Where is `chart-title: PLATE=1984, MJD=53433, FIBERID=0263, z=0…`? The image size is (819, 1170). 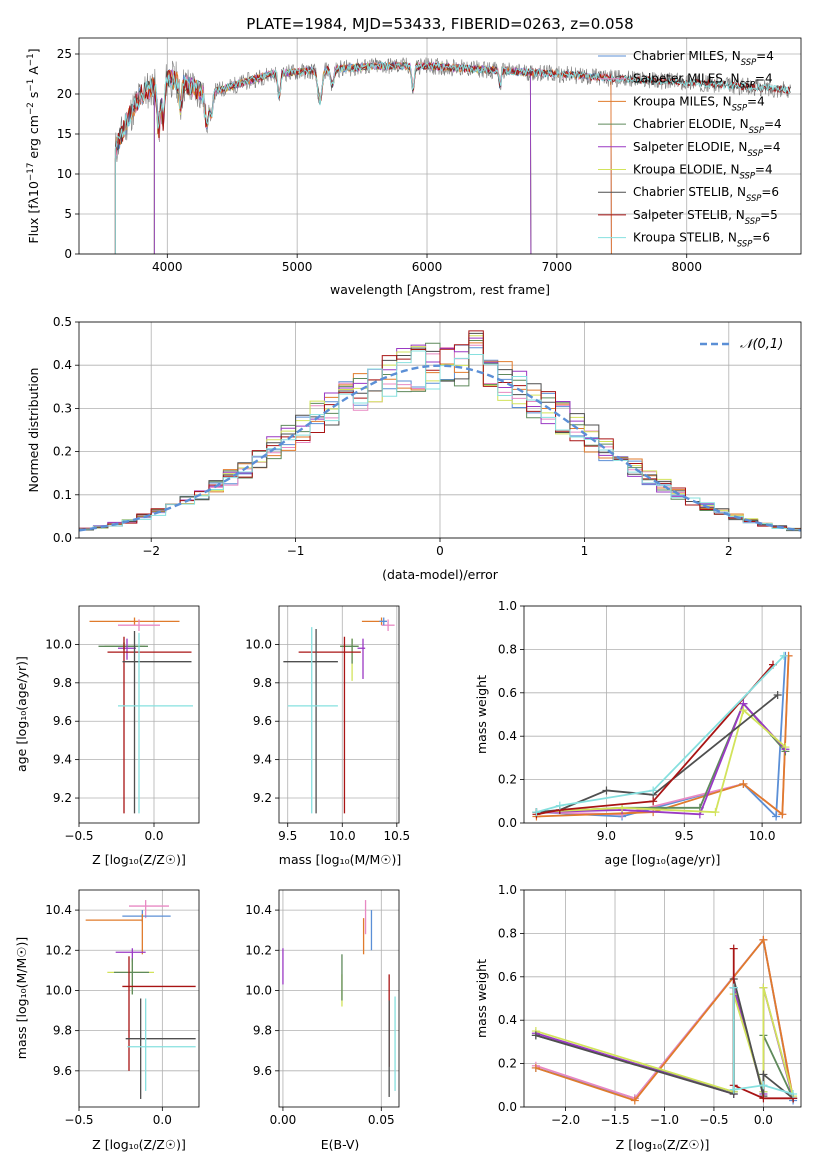 chart-title: PLATE=1984, MJD=53433, FIBERID=0263, z=0… is located at coordinates (439, 24).